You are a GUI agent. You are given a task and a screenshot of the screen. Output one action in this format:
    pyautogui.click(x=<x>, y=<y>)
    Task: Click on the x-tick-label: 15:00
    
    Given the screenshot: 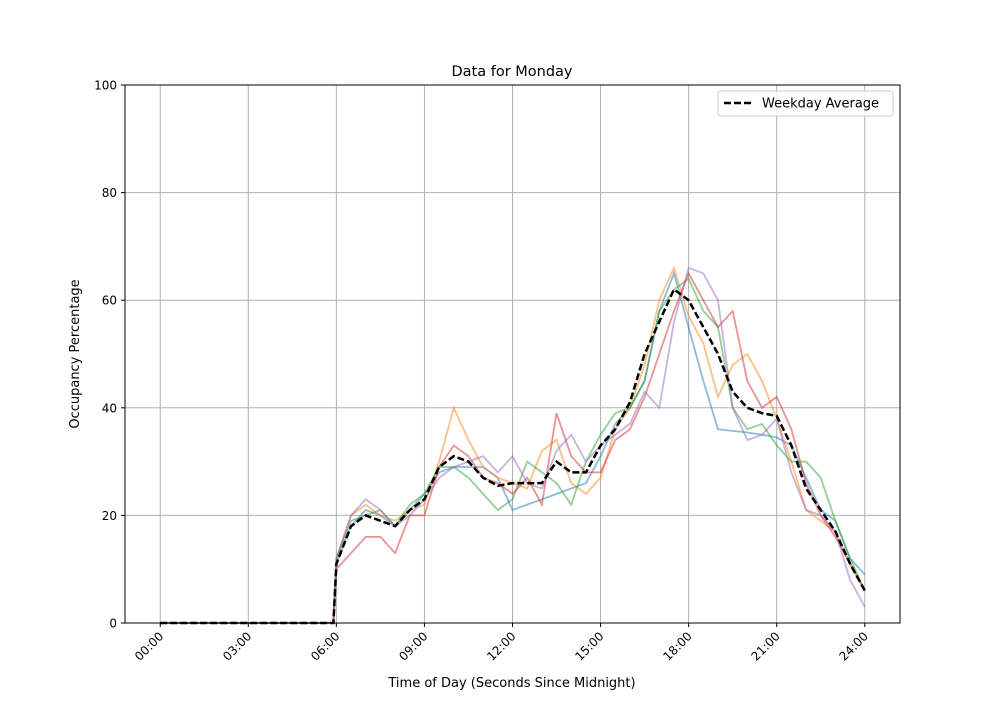 What is the action you would take?
    pyautogui.click(x=589, y=646)
    